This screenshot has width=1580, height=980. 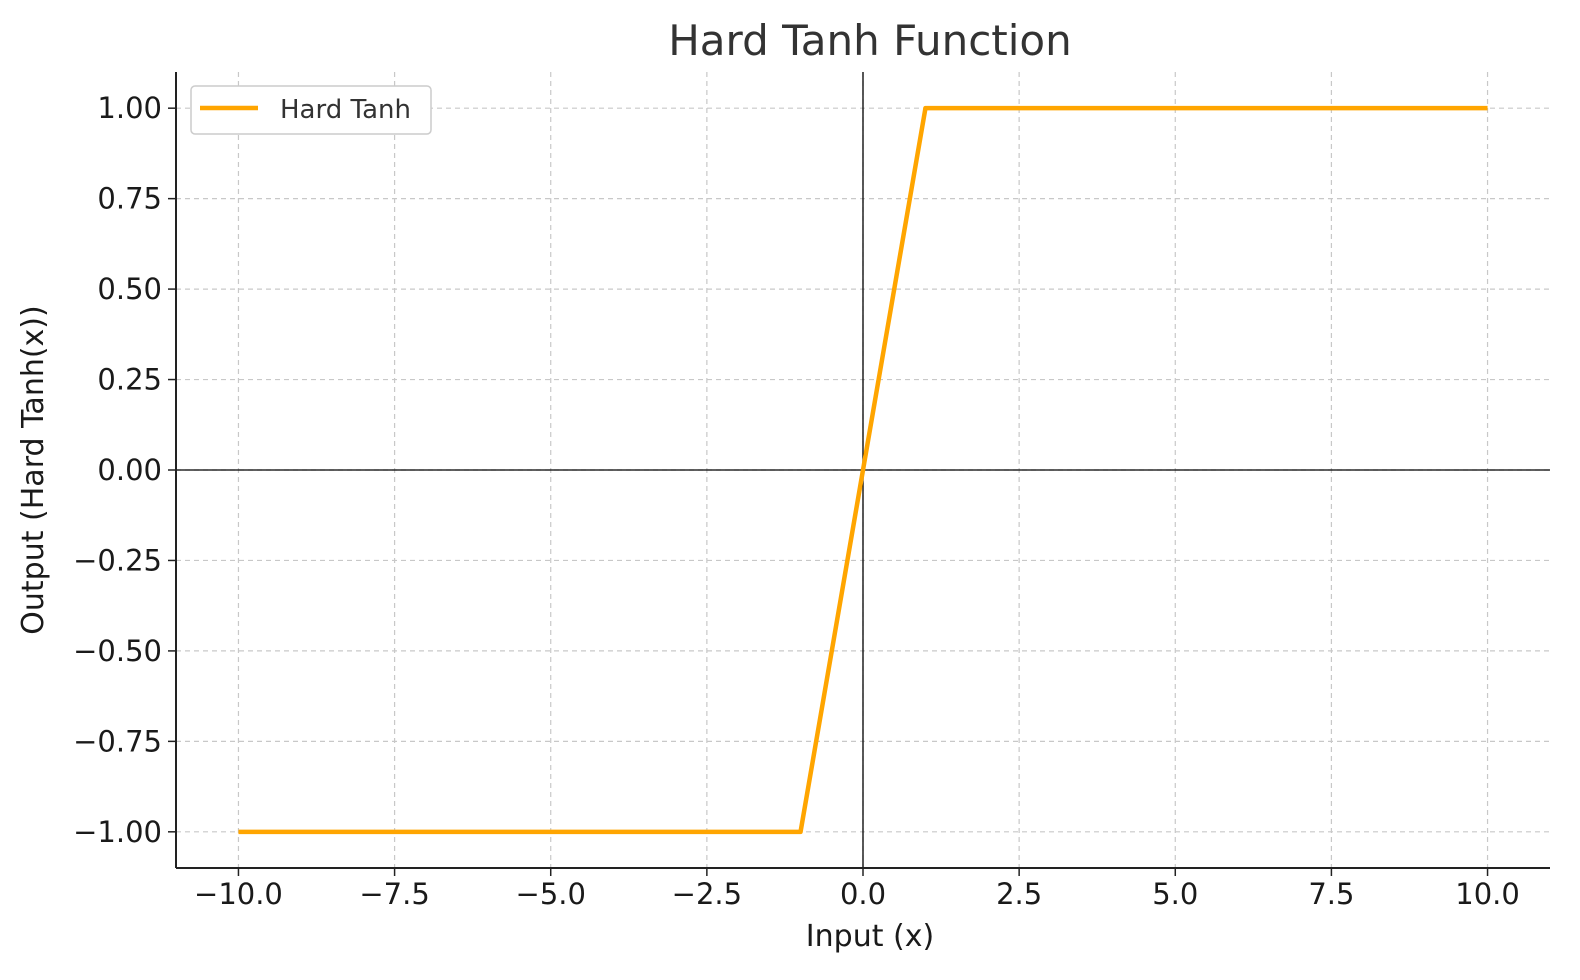 I want to click on x-tick-label: 2.5, so click(x=1019, y=894).